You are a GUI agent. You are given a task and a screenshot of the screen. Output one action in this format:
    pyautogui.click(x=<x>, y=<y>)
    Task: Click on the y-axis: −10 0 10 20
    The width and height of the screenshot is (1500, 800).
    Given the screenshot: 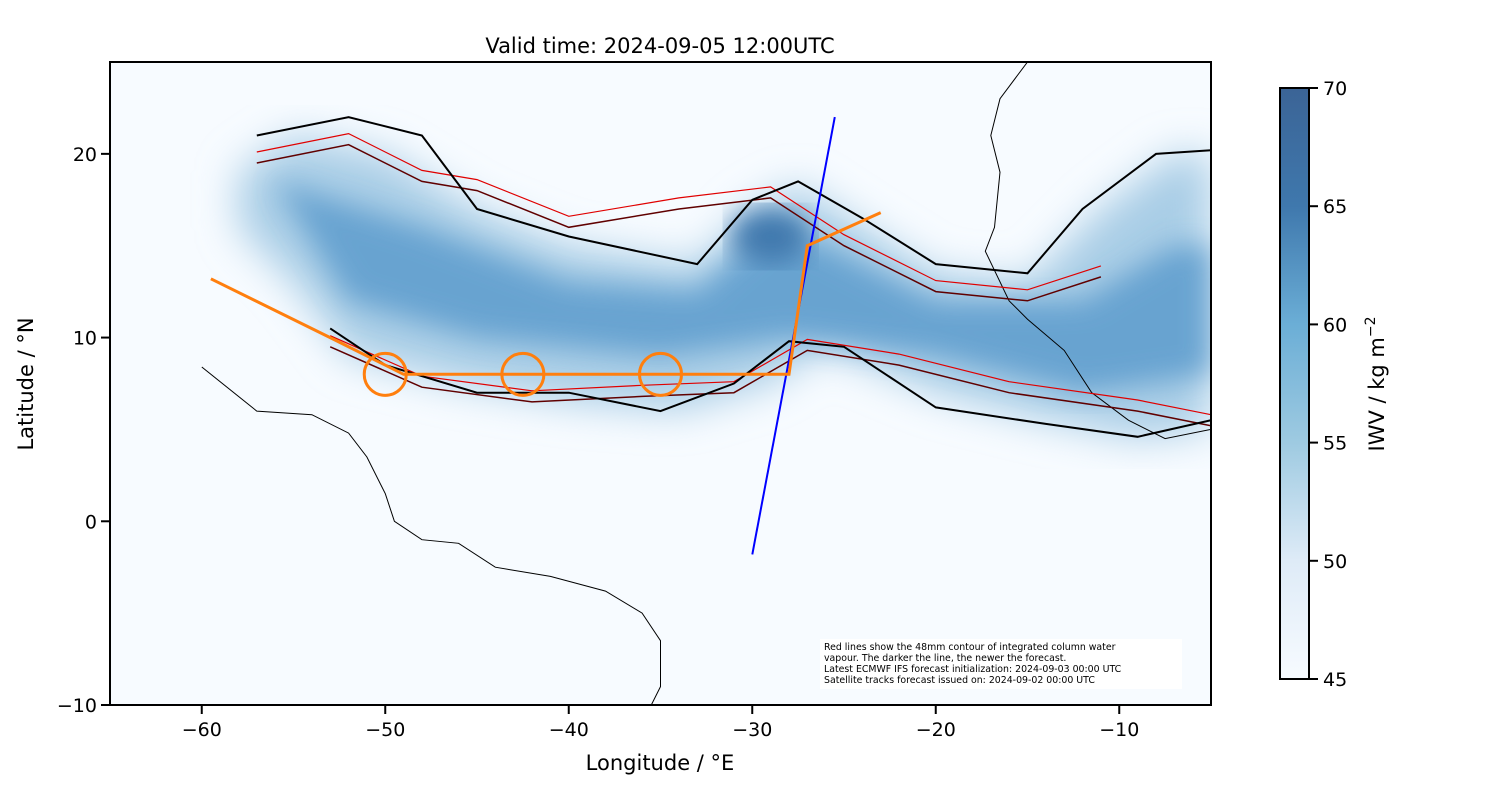 What is the action you would take?
    pyautogui.click(x=83, y=430)
    